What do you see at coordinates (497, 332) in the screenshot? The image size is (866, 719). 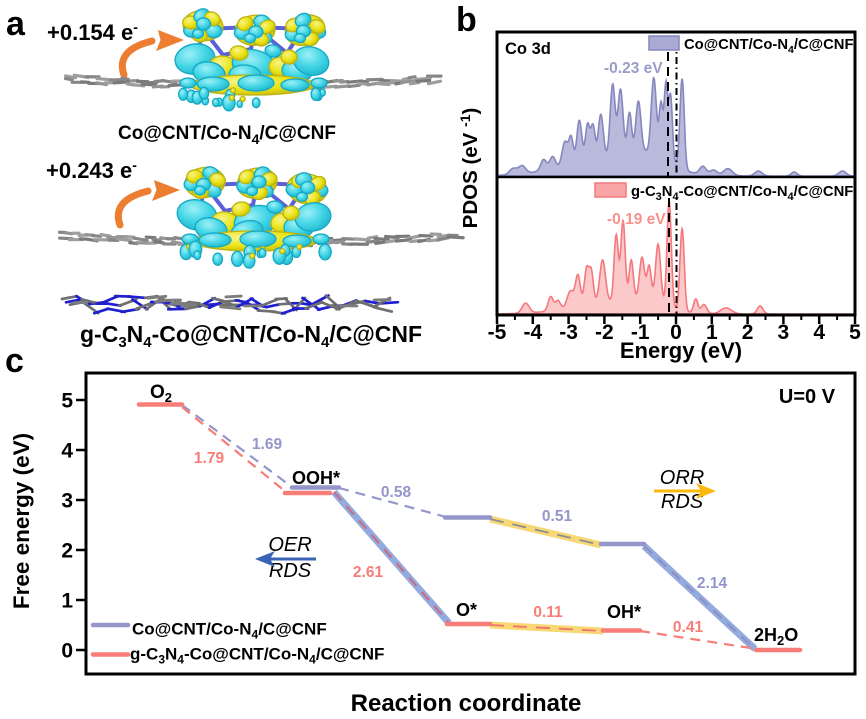 I see `svg-text: -5` at bounding box center [497, 332].